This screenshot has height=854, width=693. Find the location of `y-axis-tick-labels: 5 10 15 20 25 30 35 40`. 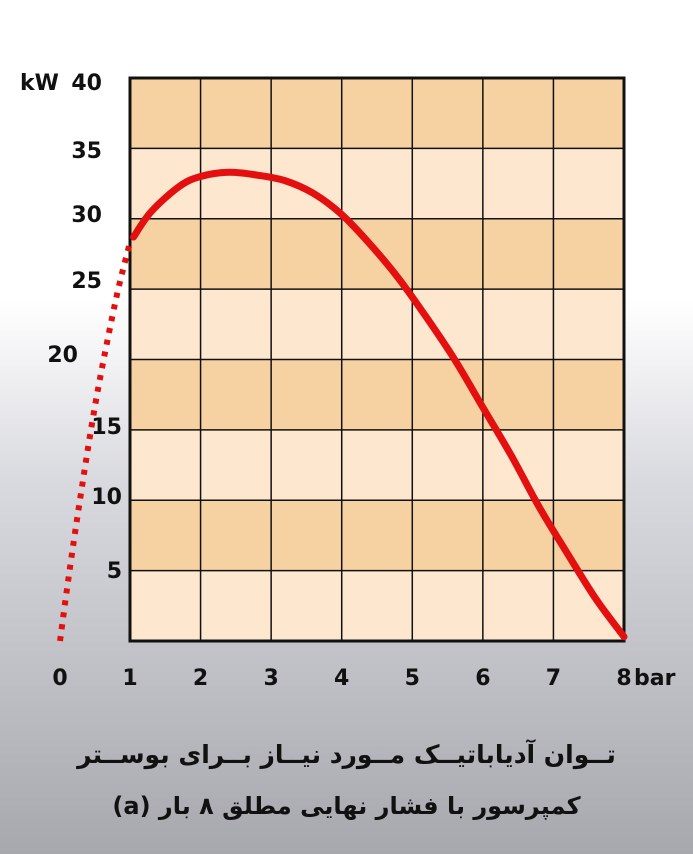

y-axis-tick-labels: 5 10 15 20 25 30 35 40 is located at coordinates (84, 327).